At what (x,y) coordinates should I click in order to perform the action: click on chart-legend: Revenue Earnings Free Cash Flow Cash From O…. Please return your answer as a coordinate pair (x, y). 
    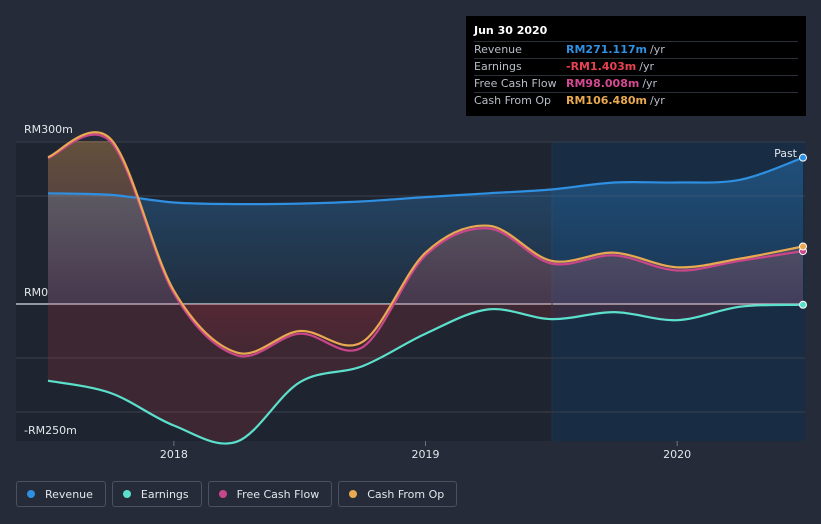
    Looking at the image, I should click on (237, 494).